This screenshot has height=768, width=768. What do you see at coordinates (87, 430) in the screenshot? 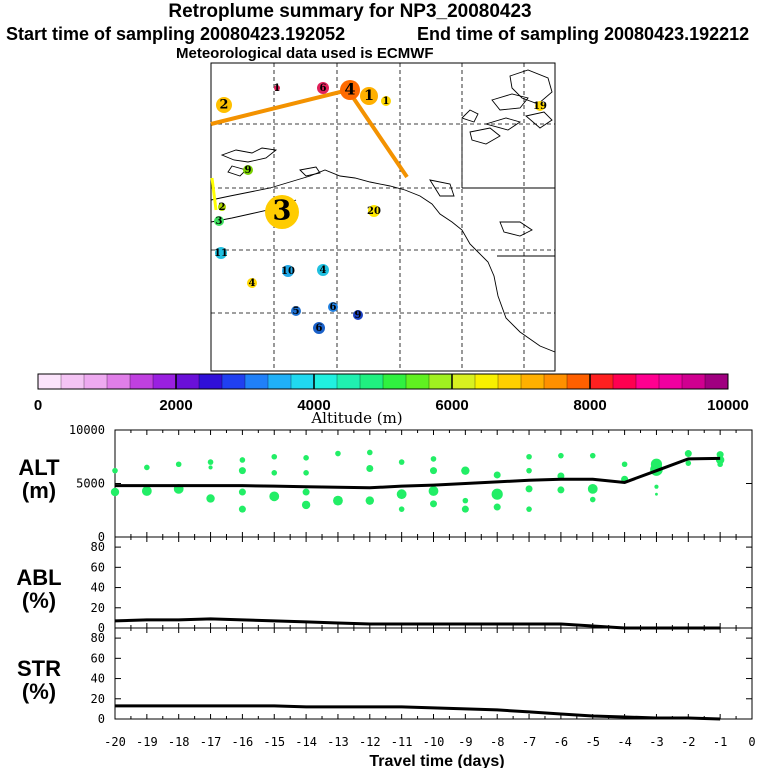
I see `y-tick-label: 10000` at bounding box center [87, 430].